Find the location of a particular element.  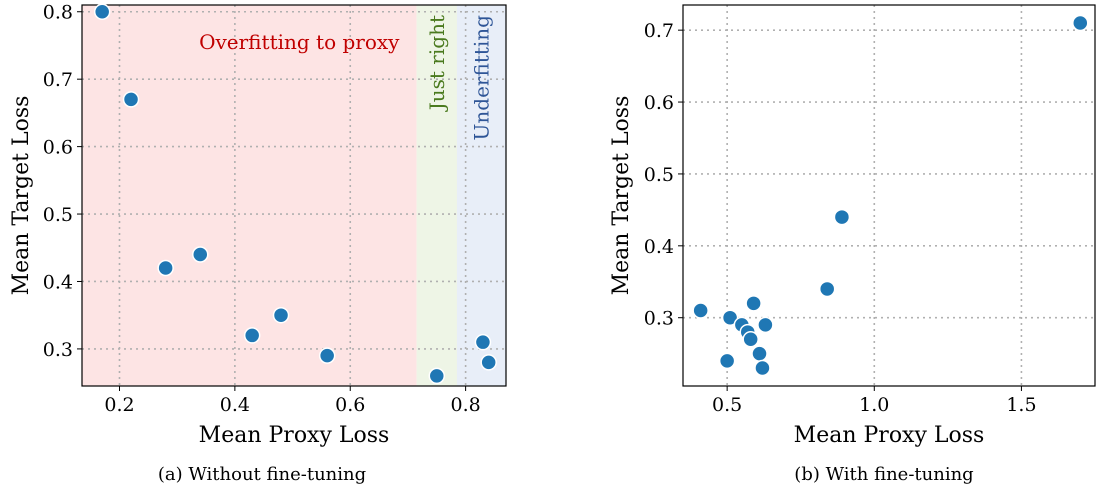

x-tick-label: 0.2 is located at coordinates (119, 405).